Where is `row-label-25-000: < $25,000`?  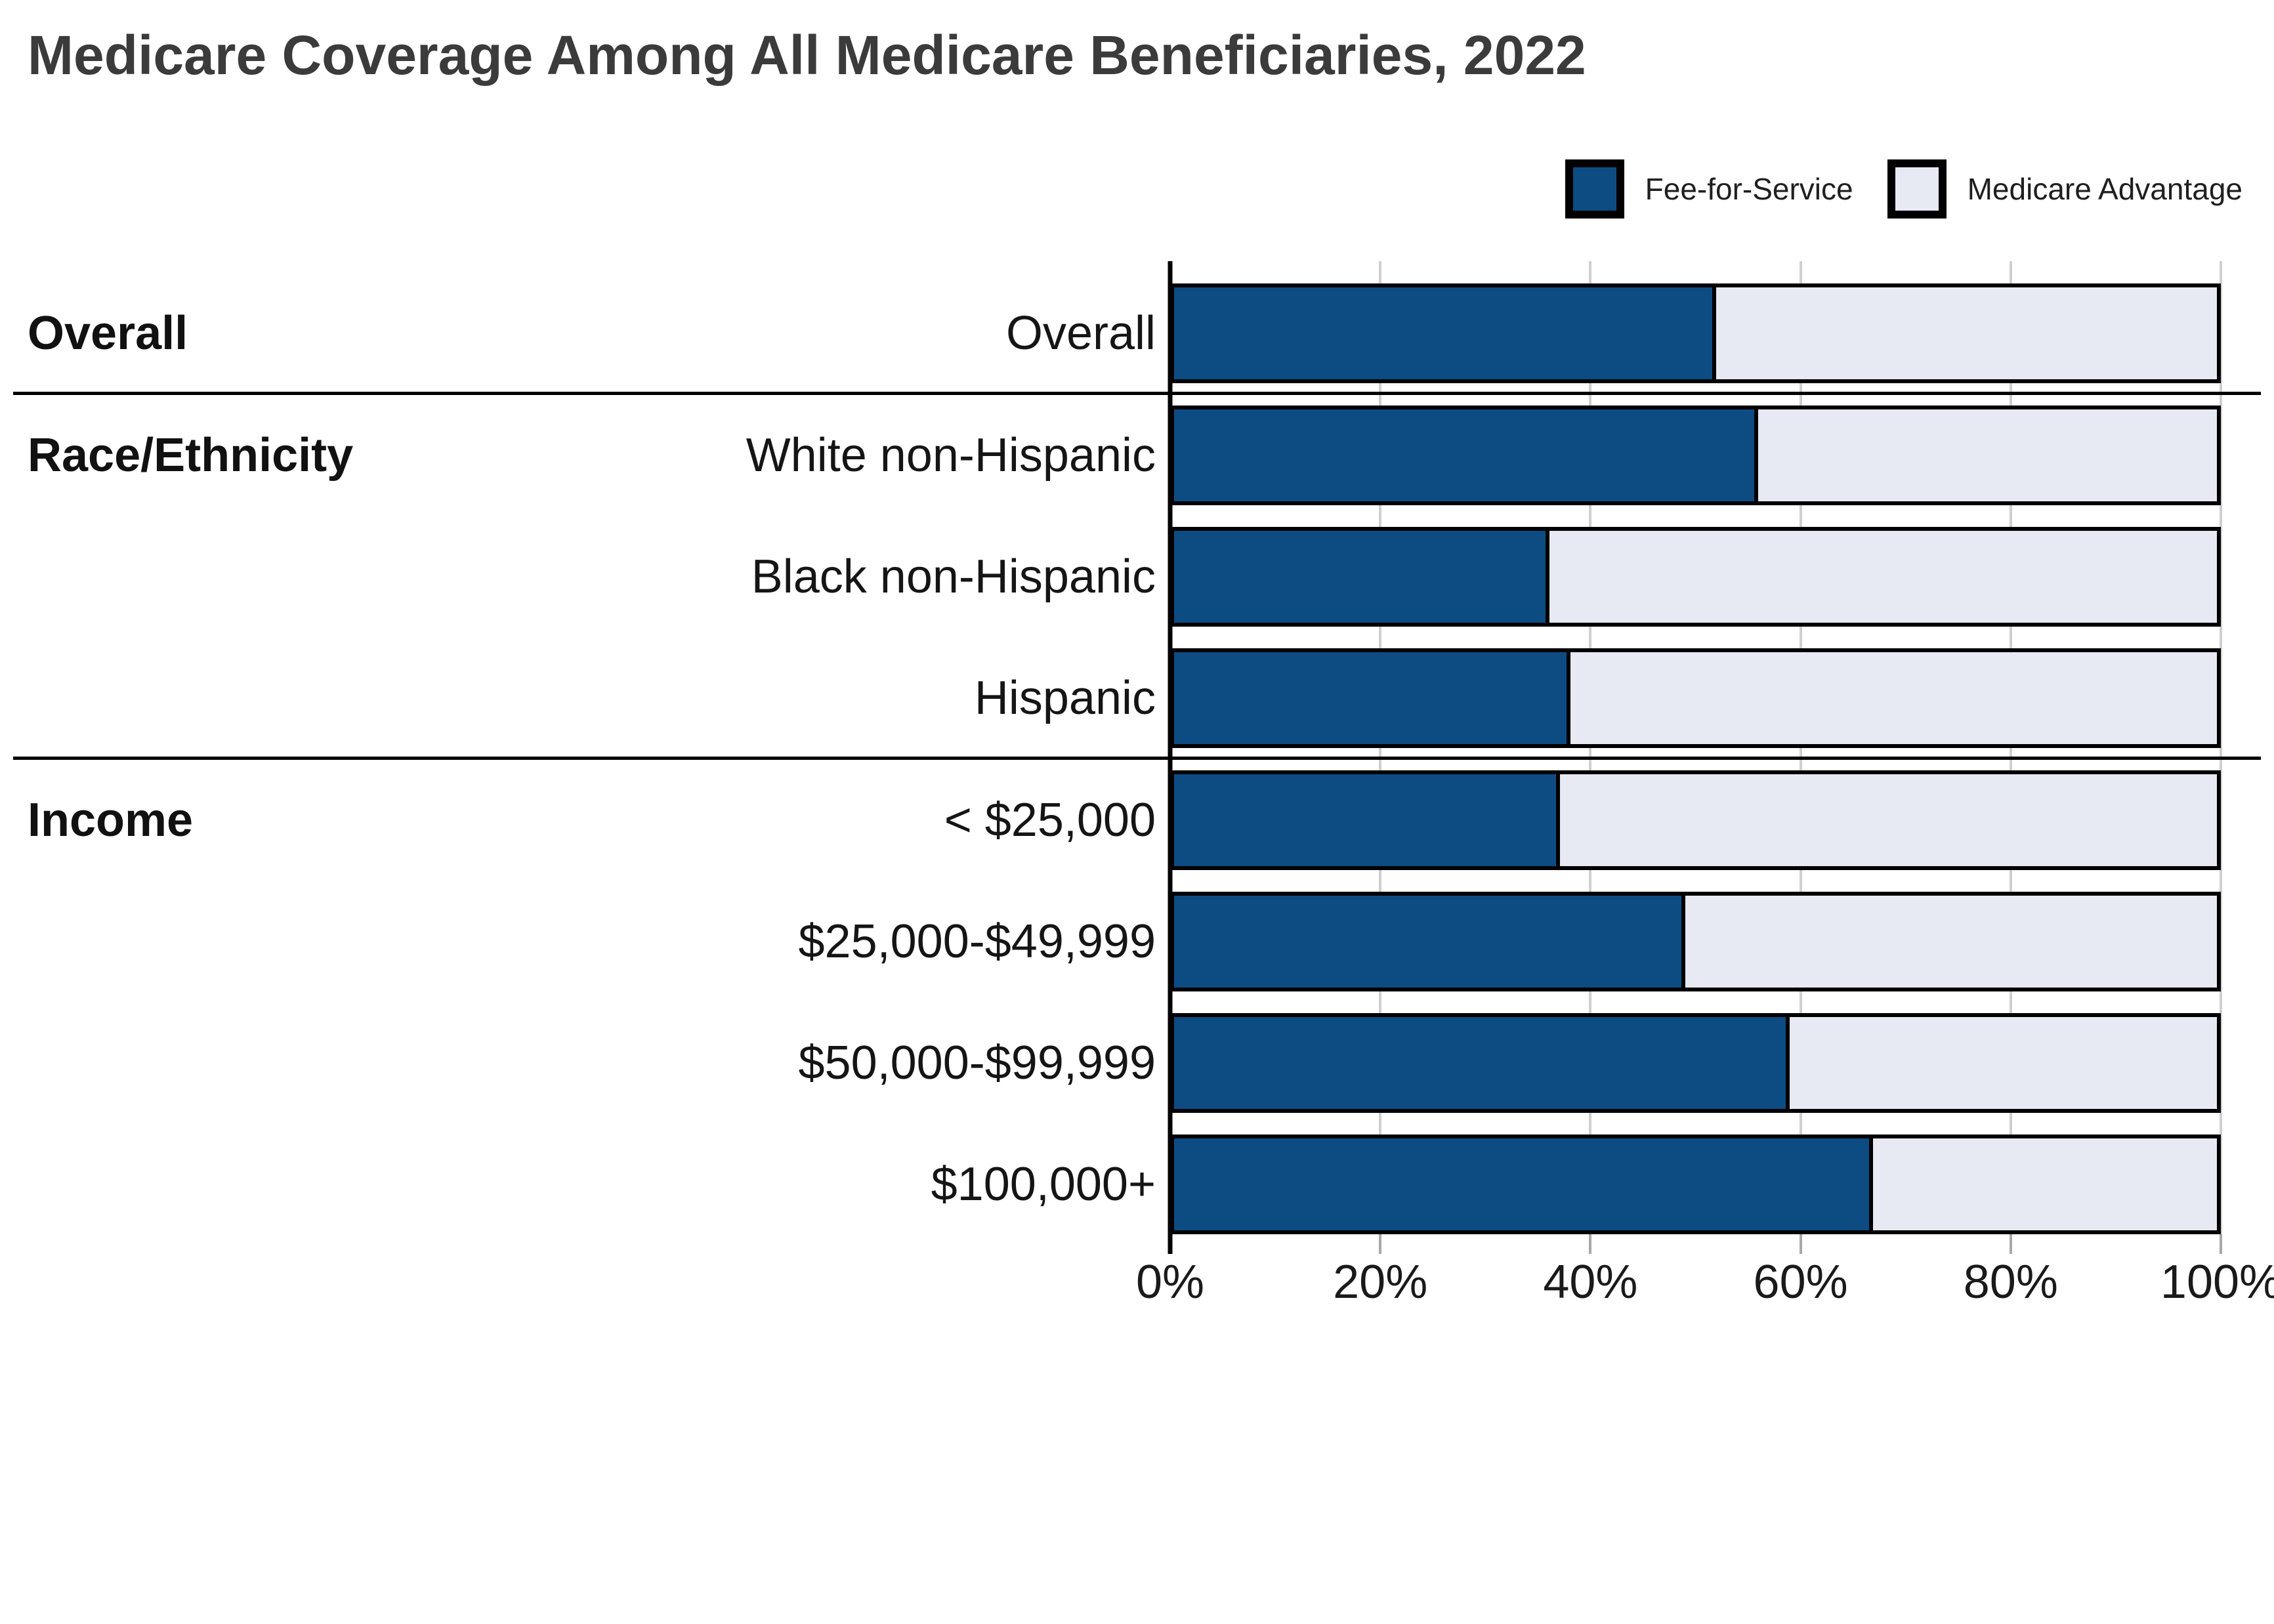
row-label-25-000: < $25,000 is located at coordinates (1050, 820).